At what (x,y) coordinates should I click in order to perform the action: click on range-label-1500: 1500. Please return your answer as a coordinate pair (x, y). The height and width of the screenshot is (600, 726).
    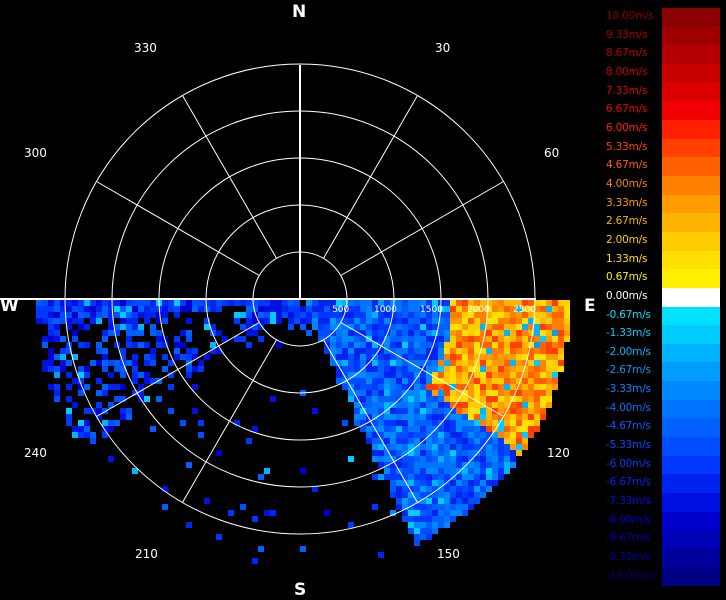
    Looking at the image, I should click on (431, 310).